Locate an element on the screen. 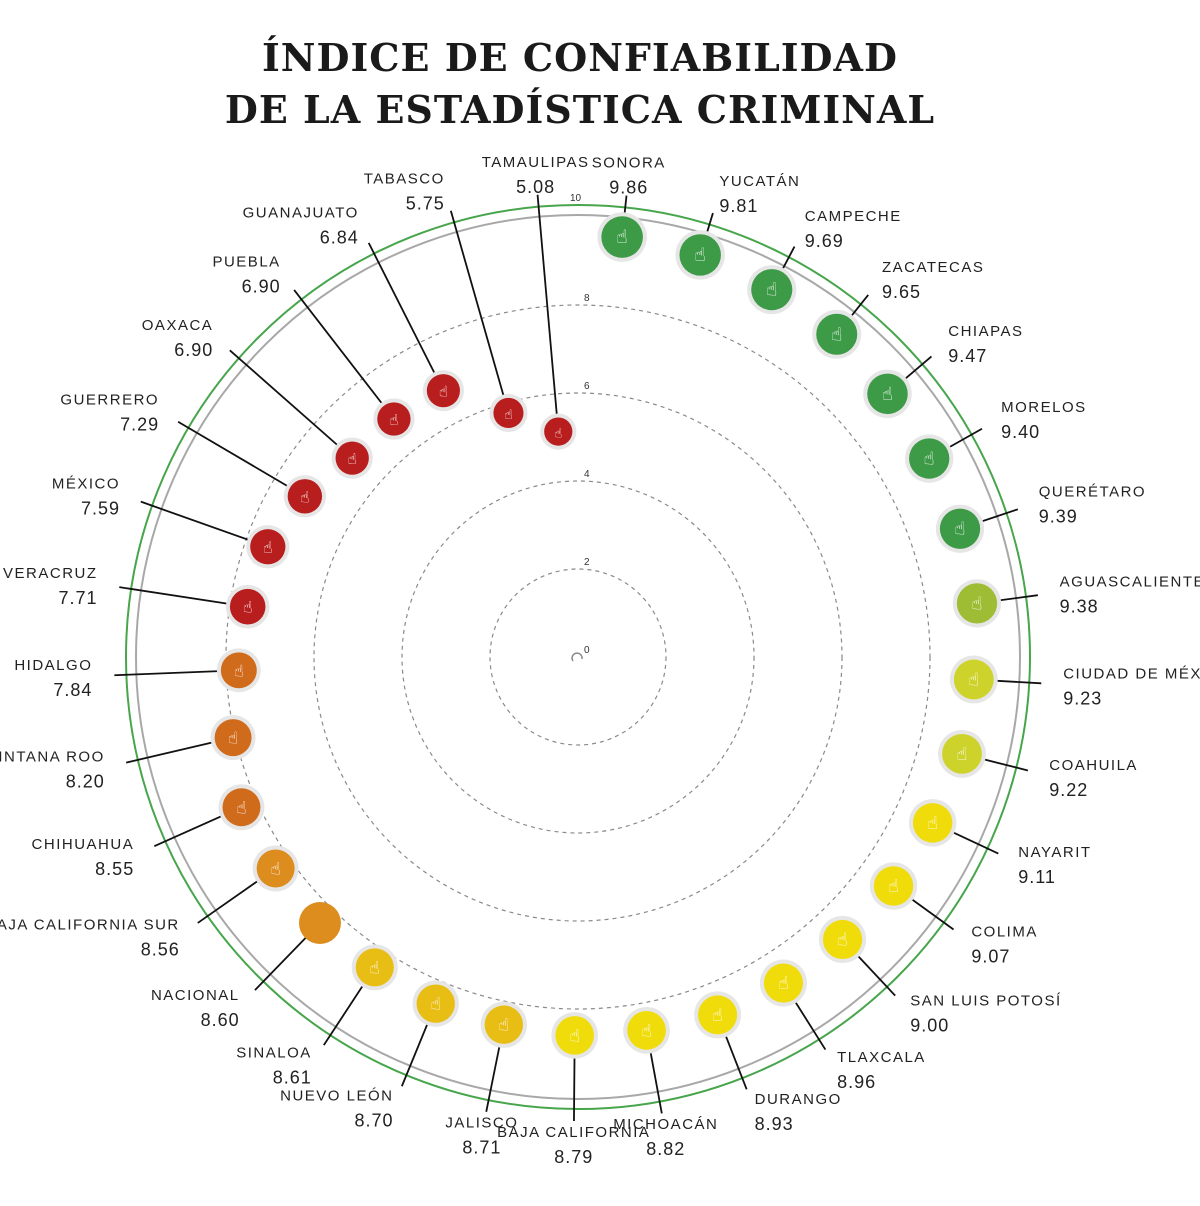 This screenshot has height=1206, width=1200. state-name-nayarit: NAYARIT is located at coordinates (1054, 852).